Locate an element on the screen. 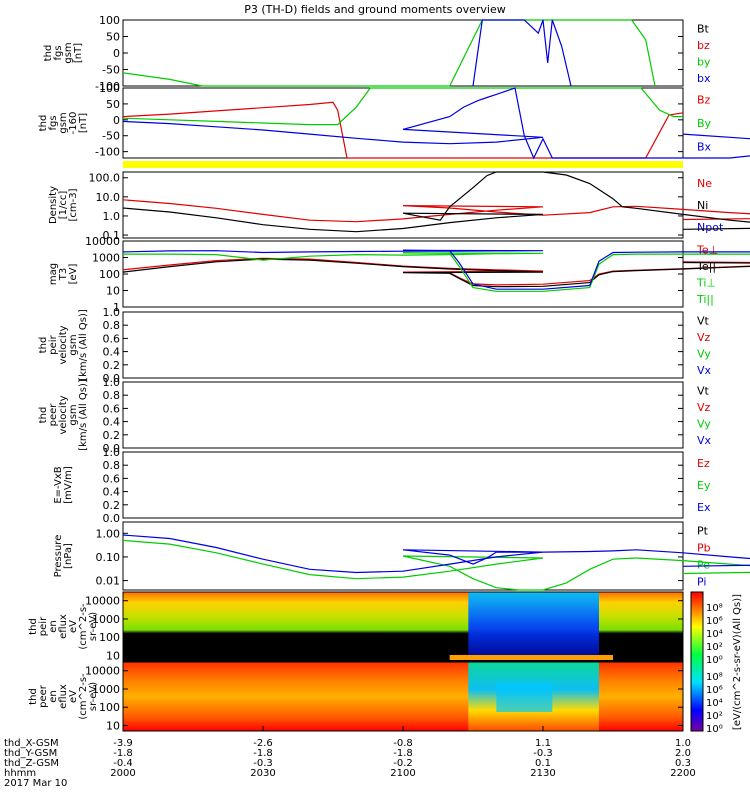 Image resolution: width=750 pixels, height=804 pixels. legend-entry: Ne is located at coordinates (704, 183).